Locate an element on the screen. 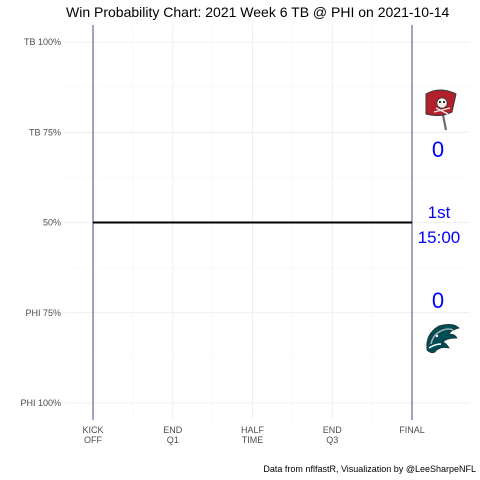 Image resolution: width=480 pixels, height=480 pixels. y-axis: TB 100% TB 75% 50% PHI 75% PHI 100% is located at coordinates (40, 222).